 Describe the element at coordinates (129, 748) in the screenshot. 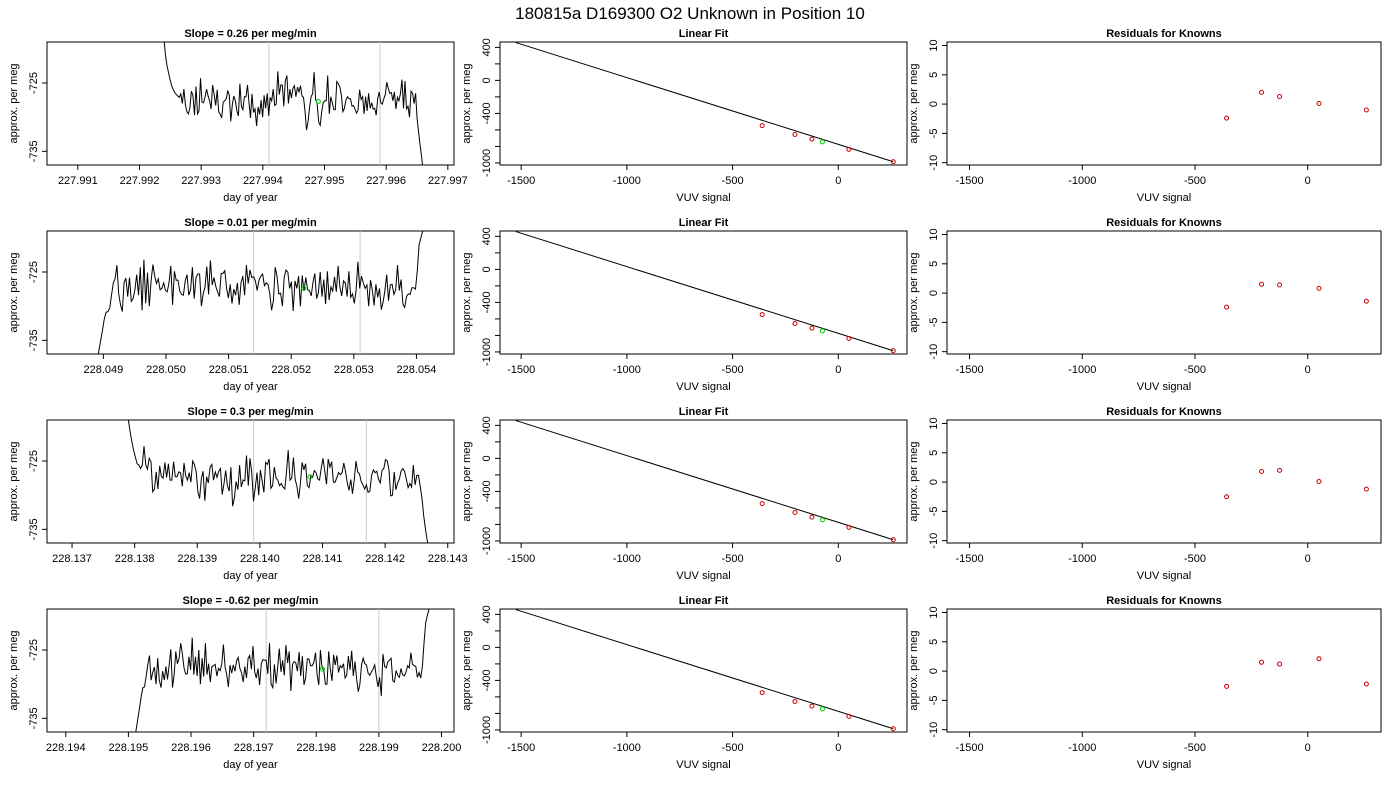

I see `x-tick-label: 228.195` at that location.